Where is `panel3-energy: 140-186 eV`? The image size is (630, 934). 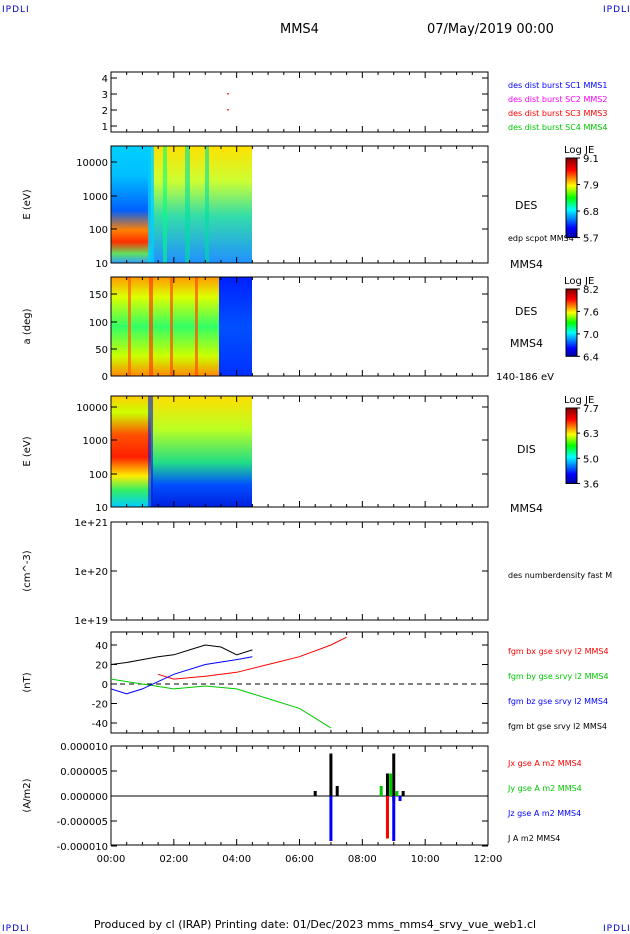 panel3-energy: 140-186 eV is located at coordinates (525, 377).